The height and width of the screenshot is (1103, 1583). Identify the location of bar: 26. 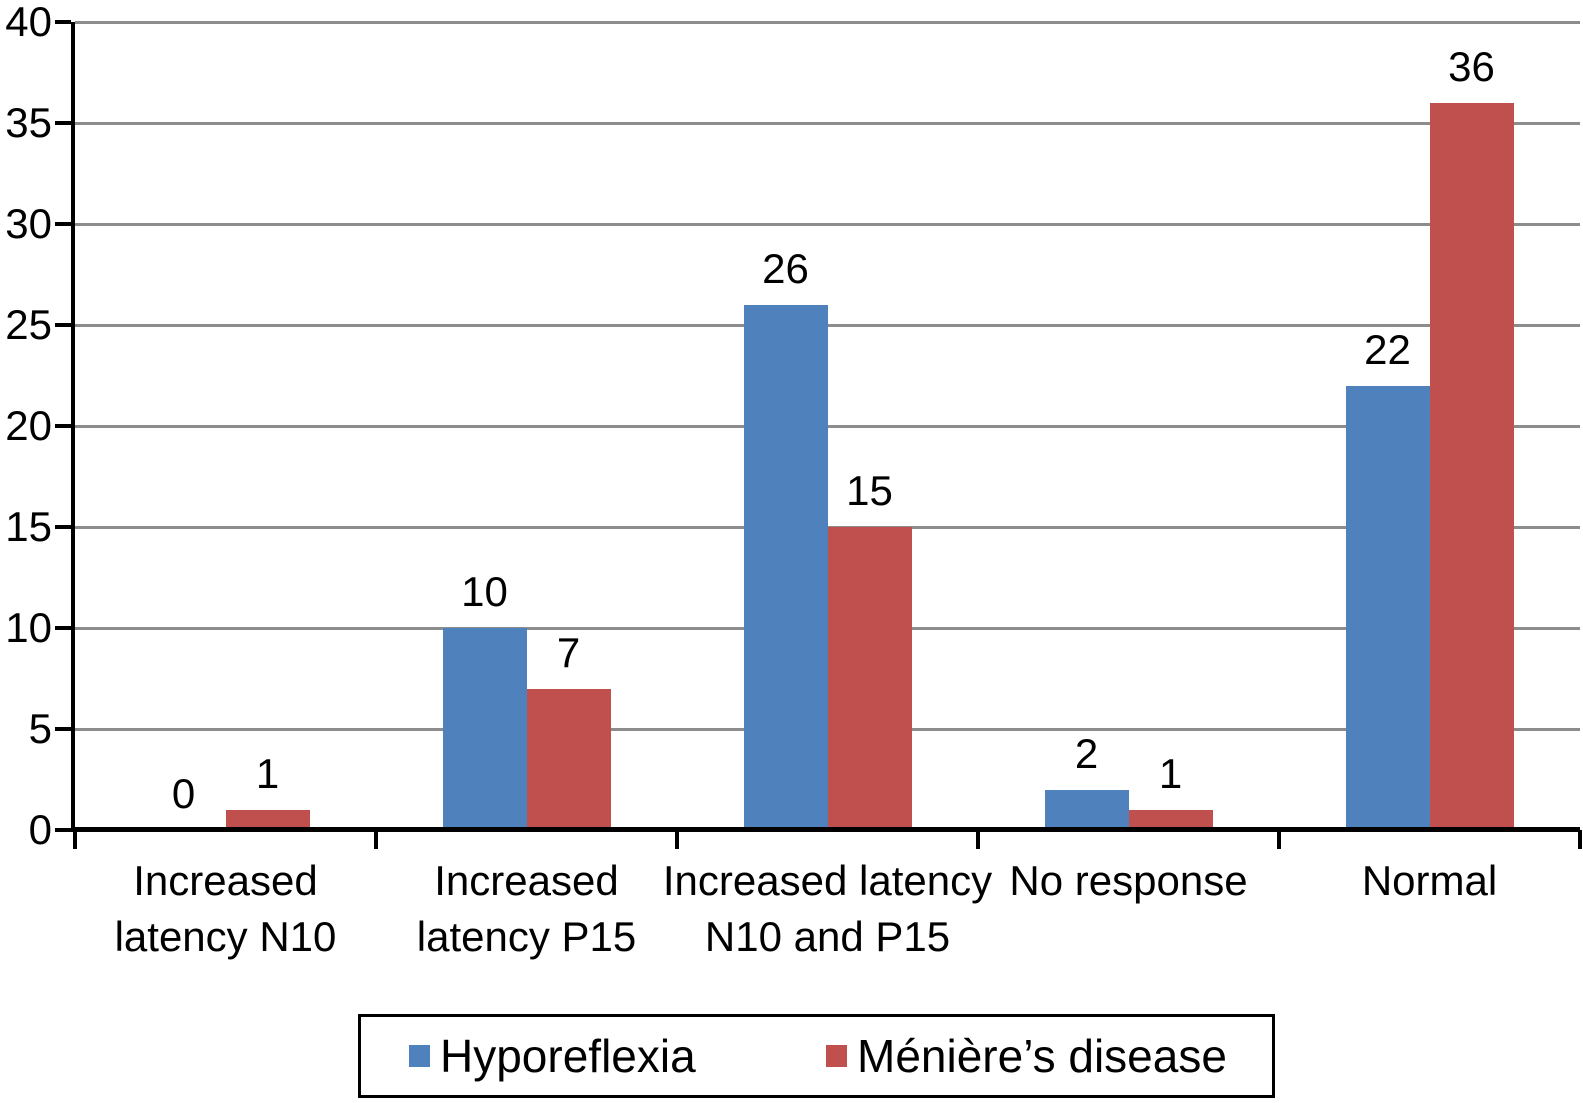
(785, 538).